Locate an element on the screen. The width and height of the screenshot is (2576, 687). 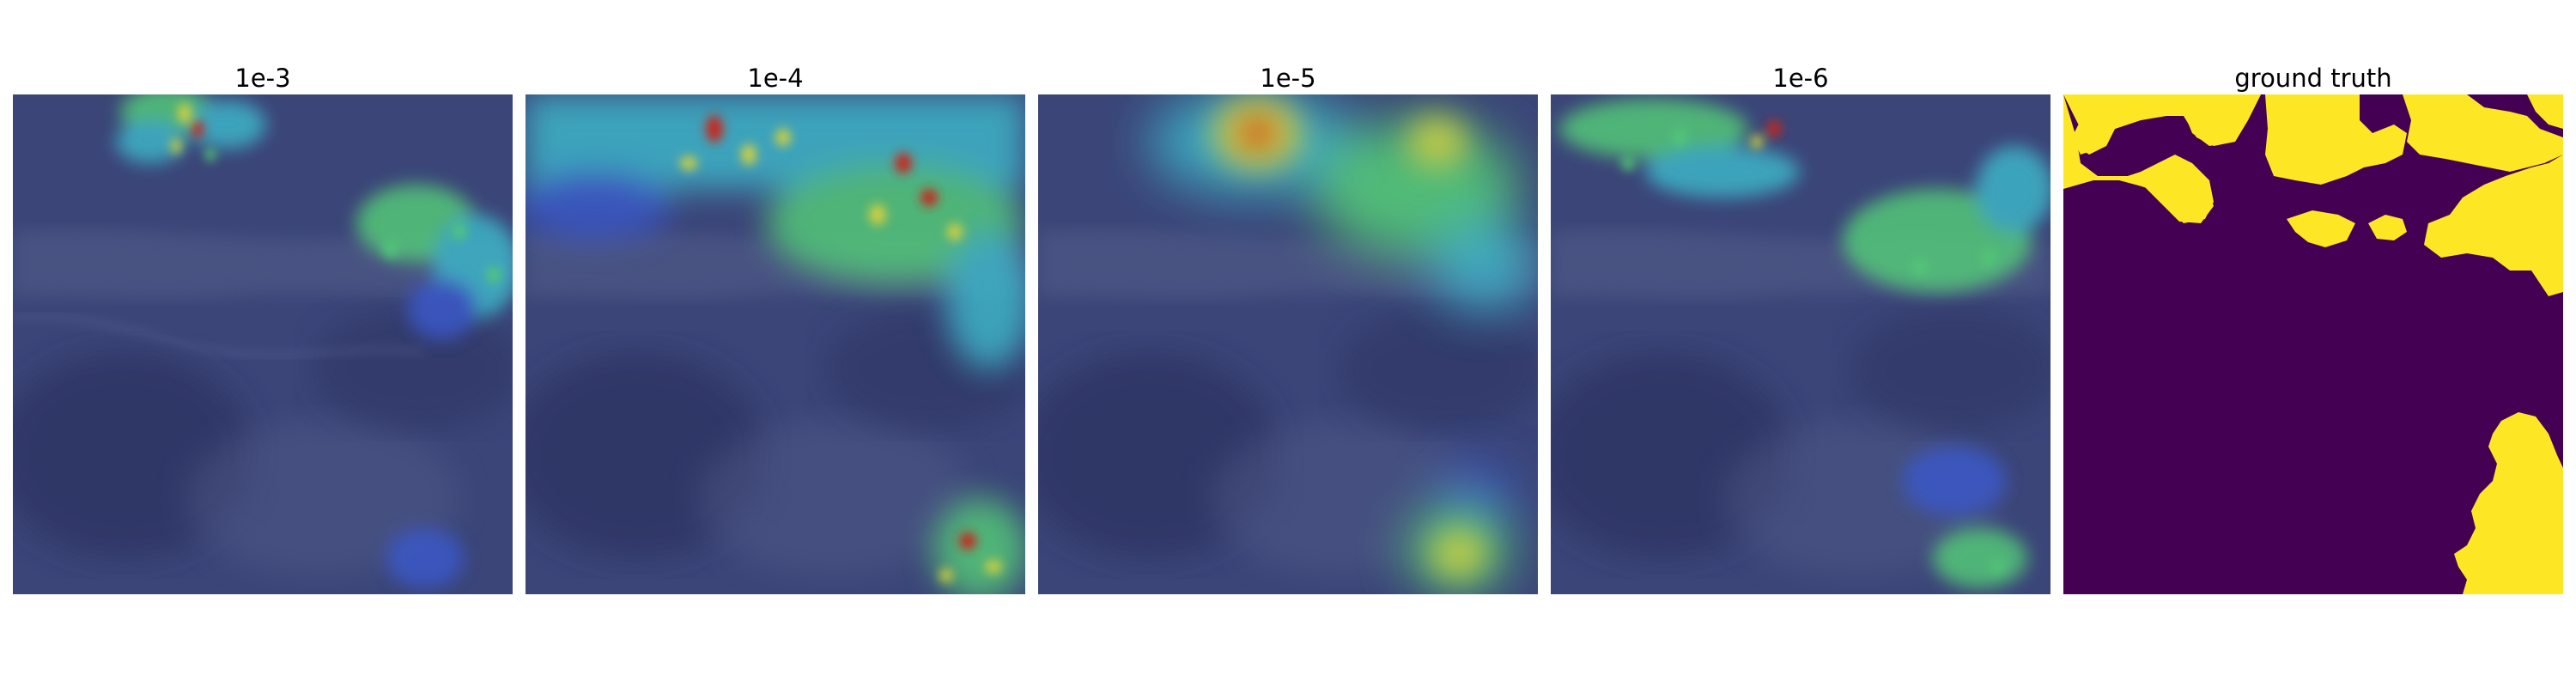
mask-region-small-center is located at coordinates (2321, 228).